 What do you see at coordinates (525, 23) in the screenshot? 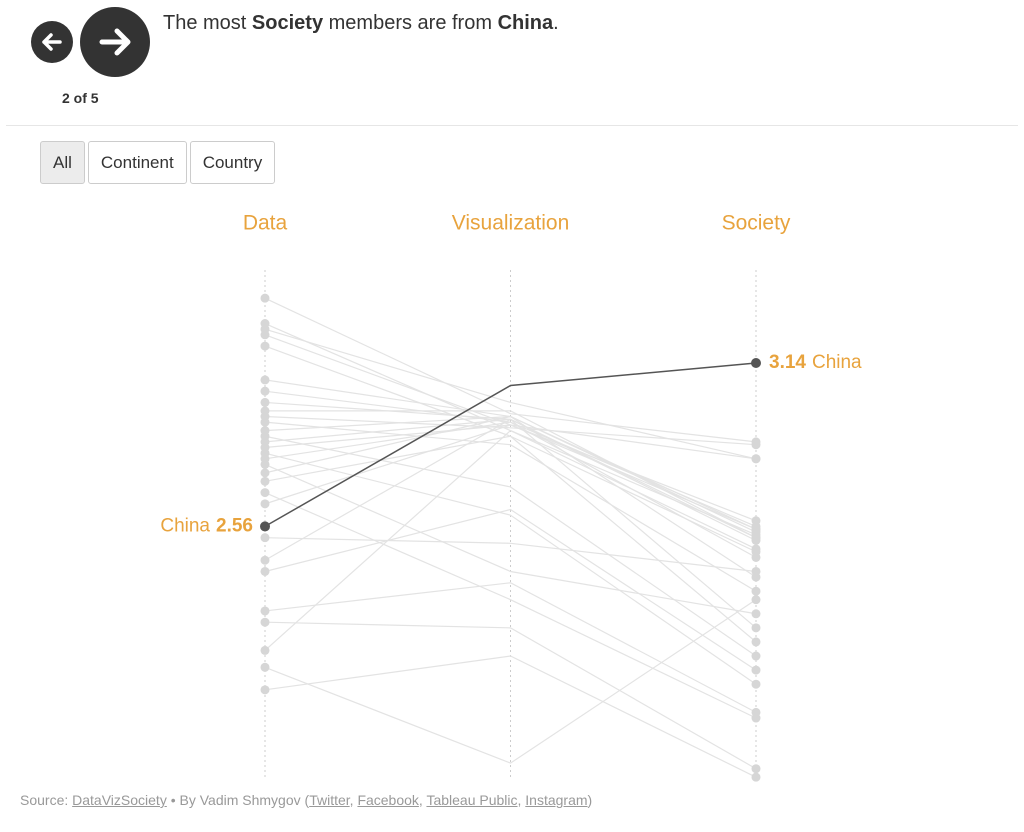
I see `headline-strong: China` at bounding box center [525, 23].